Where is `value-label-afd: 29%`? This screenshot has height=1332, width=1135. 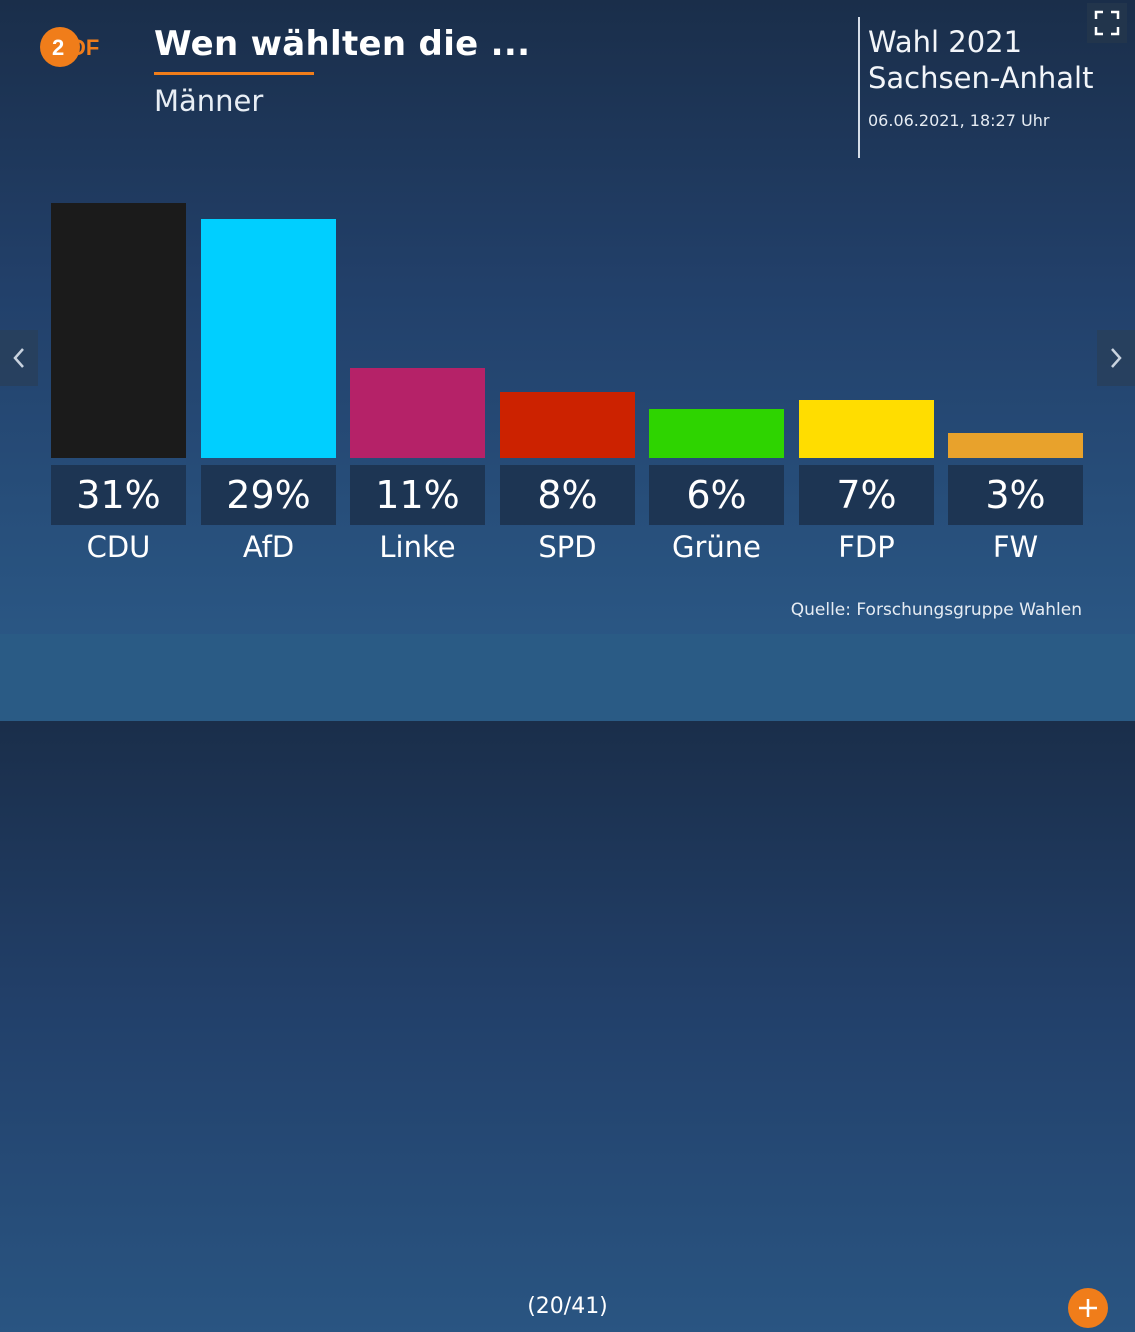 value-label-afd: 29% is located at coordinates (268, 495).